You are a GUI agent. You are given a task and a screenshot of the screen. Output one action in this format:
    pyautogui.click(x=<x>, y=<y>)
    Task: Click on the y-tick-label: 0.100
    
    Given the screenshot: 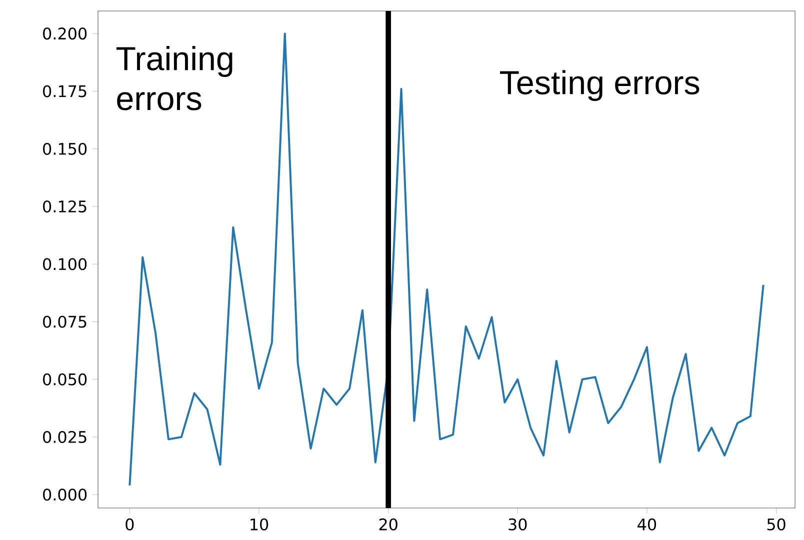 What is the action you would take?
    pyautogui.click(x=65, y=264)
    